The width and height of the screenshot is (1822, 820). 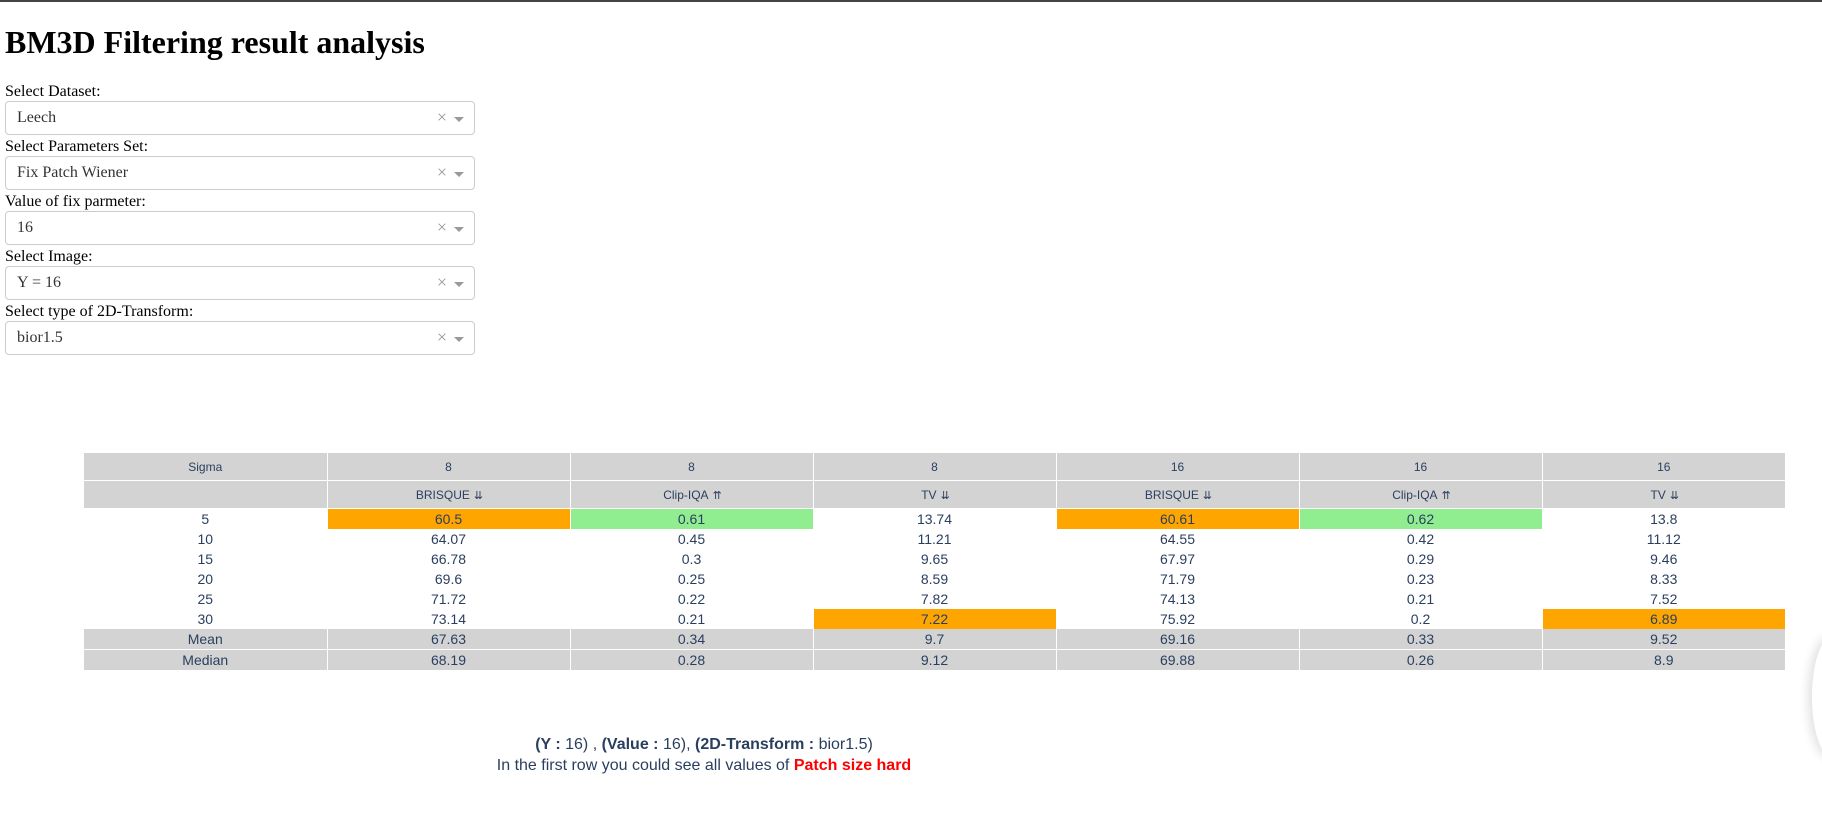 What do you see at coordinates (1663, 518) in the screenshot?
I see `table-cell: 13.8` at bounding box center [1663, 518].